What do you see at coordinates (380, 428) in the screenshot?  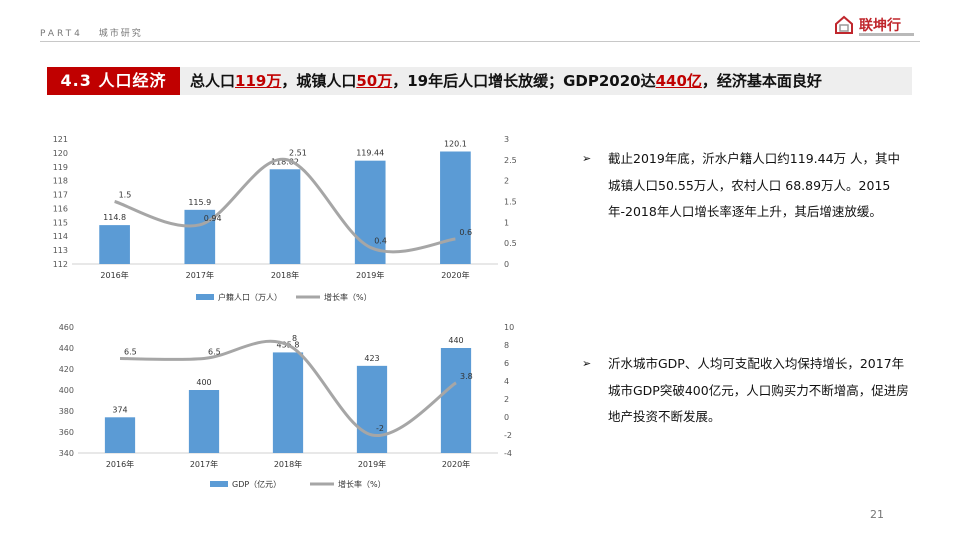 I see `line-value-label: -2` at bounding box center [380, 428].